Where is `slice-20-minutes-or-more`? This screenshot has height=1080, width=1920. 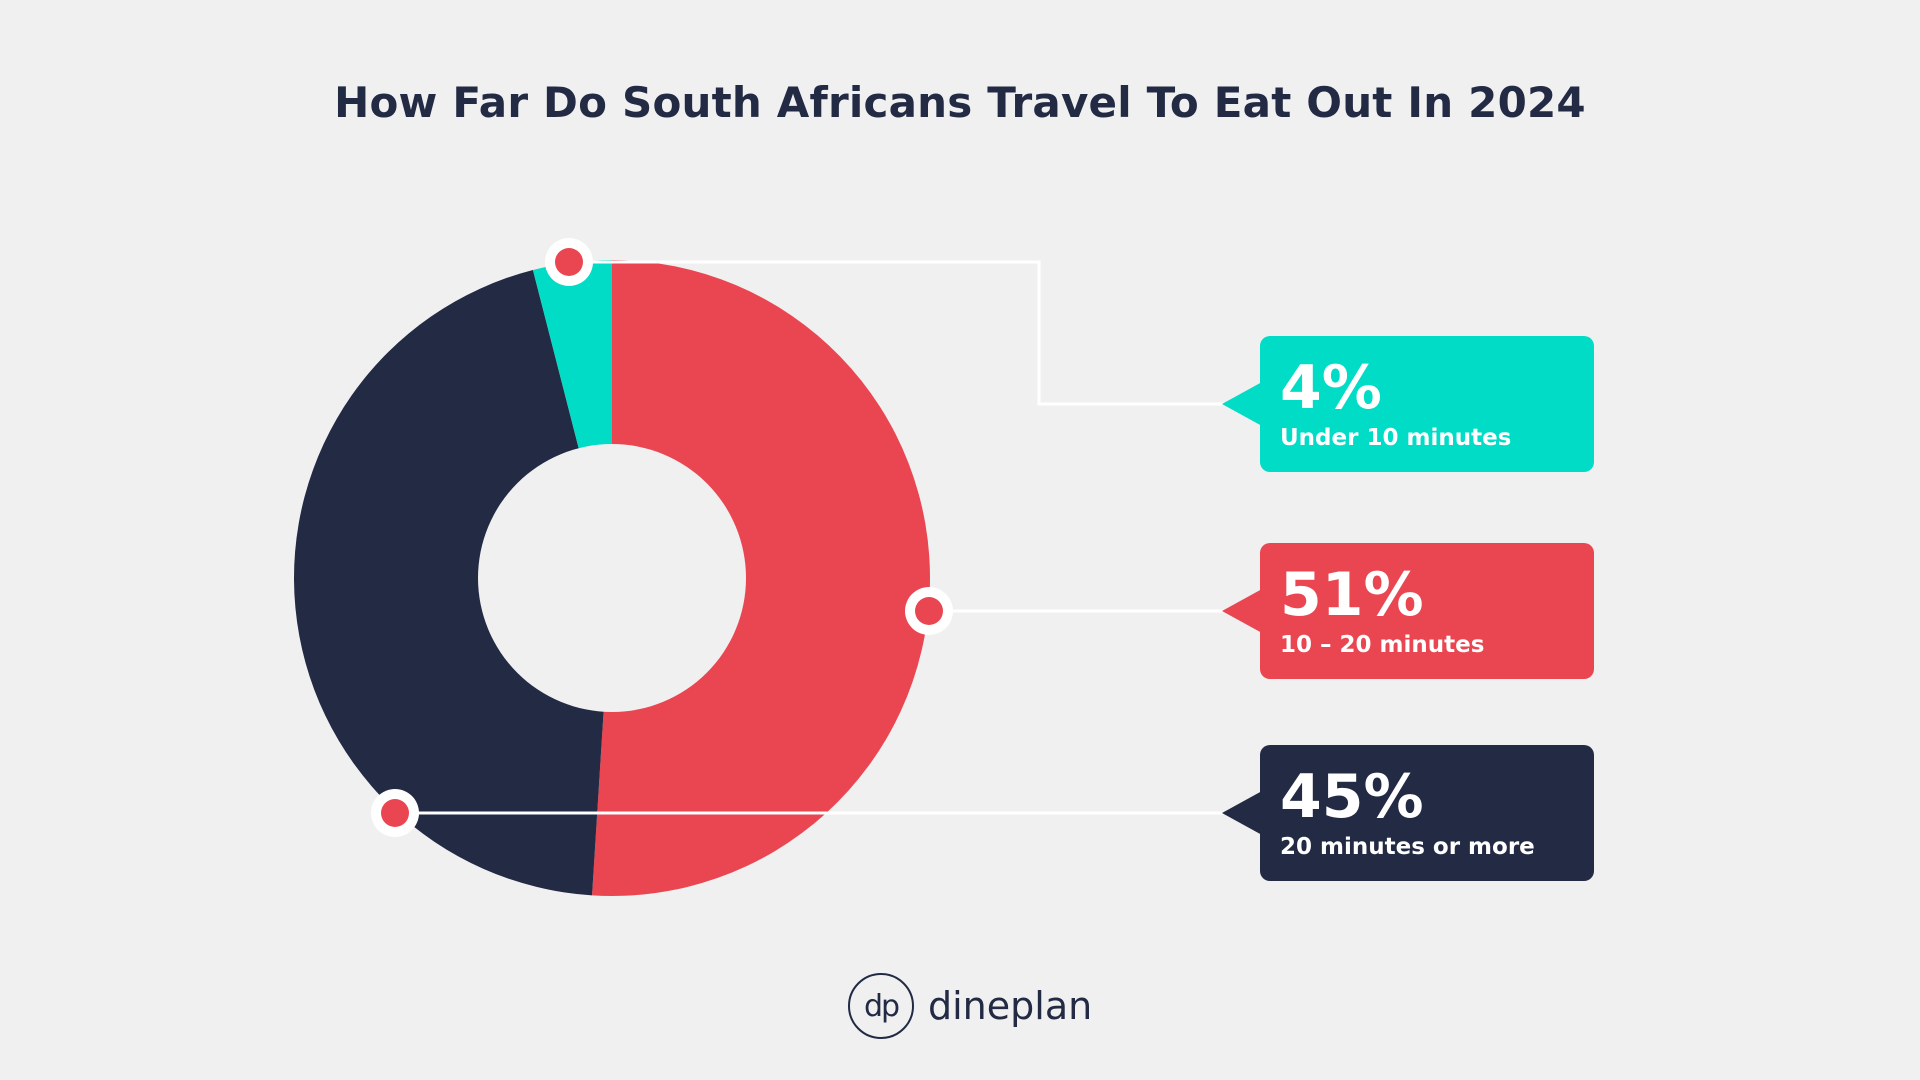
slice-20-minutes-or-more is located at coordinates (453, 582).